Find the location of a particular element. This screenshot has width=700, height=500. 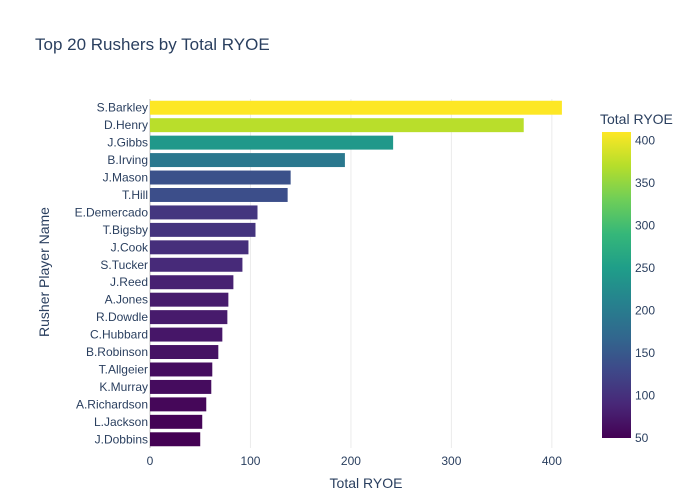

y-axis-title: Rusher Player Name is located at coordinates (44, 272).